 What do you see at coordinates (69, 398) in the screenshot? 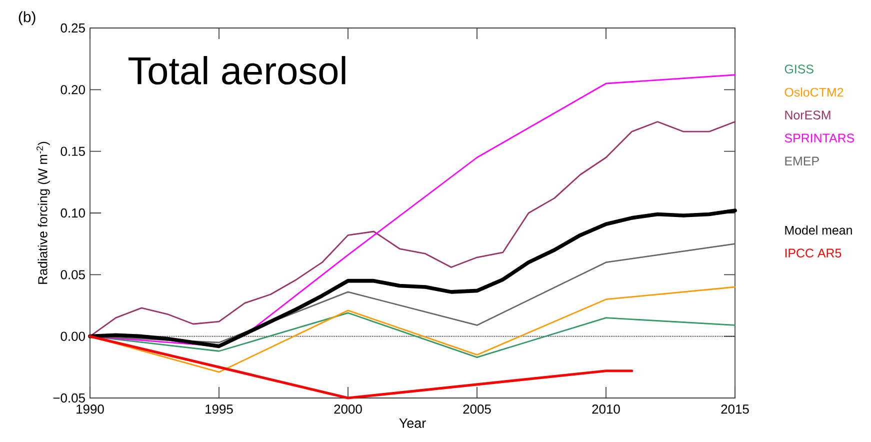
I see `y-tick-label: −0.05` at bounding box center [69, 398].